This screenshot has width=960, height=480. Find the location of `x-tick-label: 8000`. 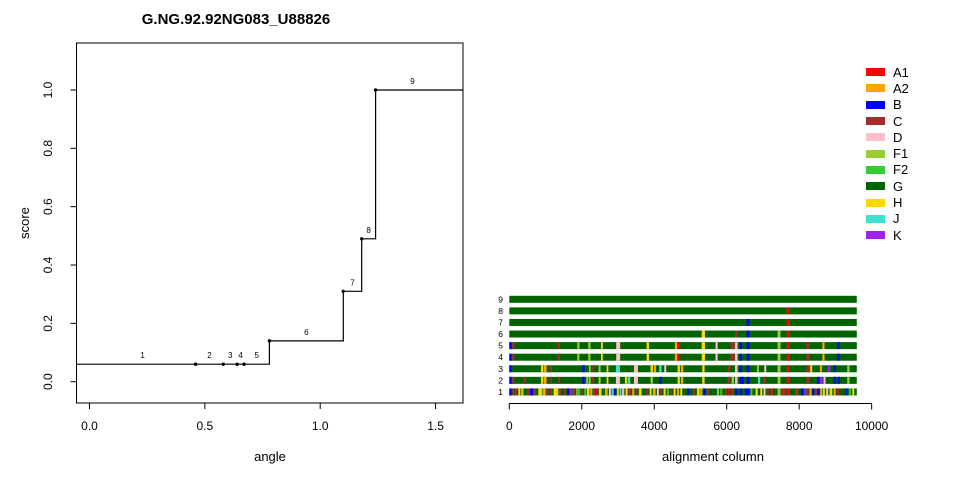

x-tick-label: 8000 is located at coordinates (799, 426).